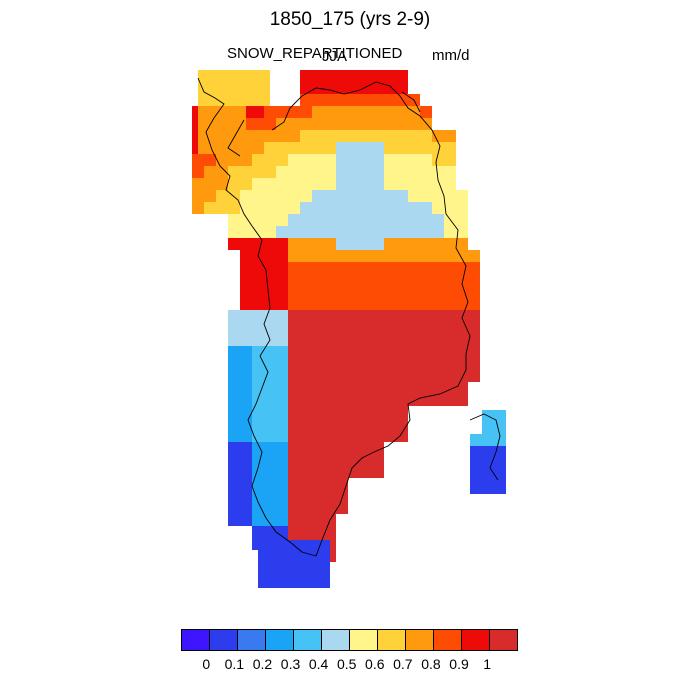  What do you see at coordinates (318, 664) in the screenshot?
I see `colorbar-tick-label: 0.4` at bounding box center [318, 664].